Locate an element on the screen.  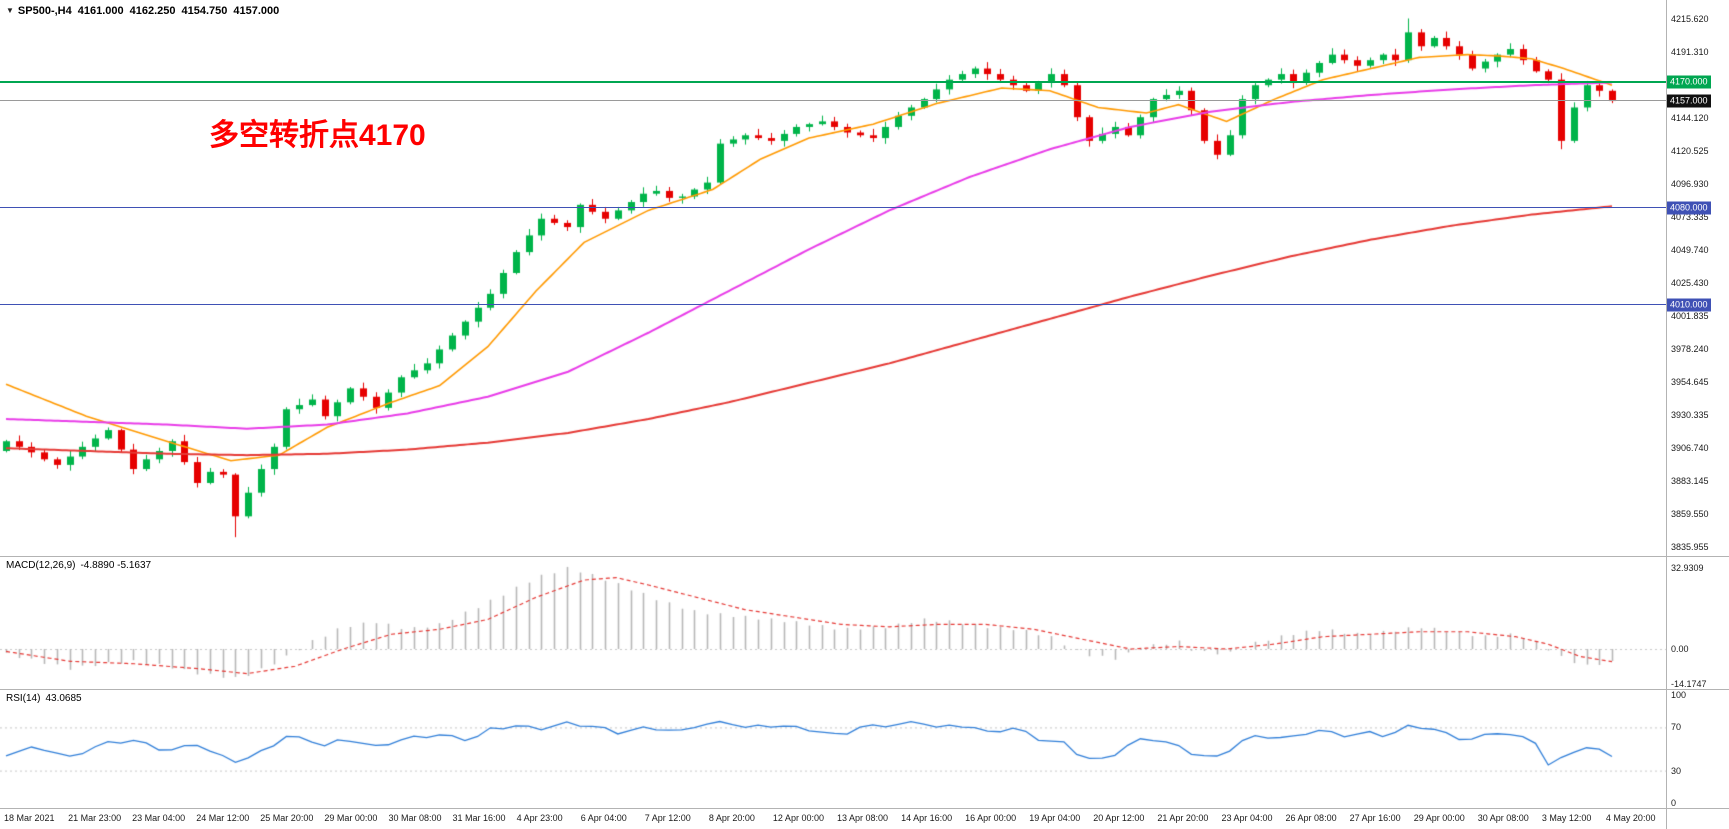
price-axis-label: 3954.645 is located at coordinates (1690, 382).